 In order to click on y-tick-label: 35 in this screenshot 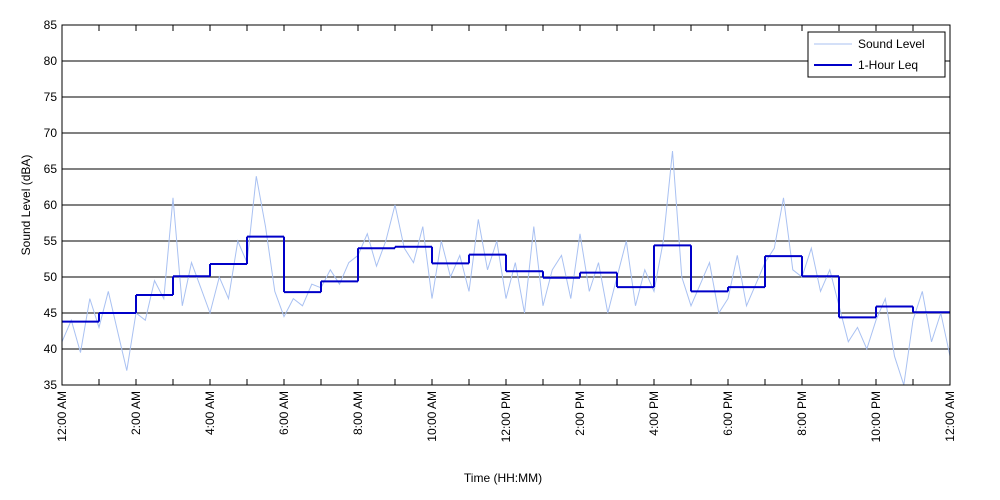, I will do `click(51, 385)`.